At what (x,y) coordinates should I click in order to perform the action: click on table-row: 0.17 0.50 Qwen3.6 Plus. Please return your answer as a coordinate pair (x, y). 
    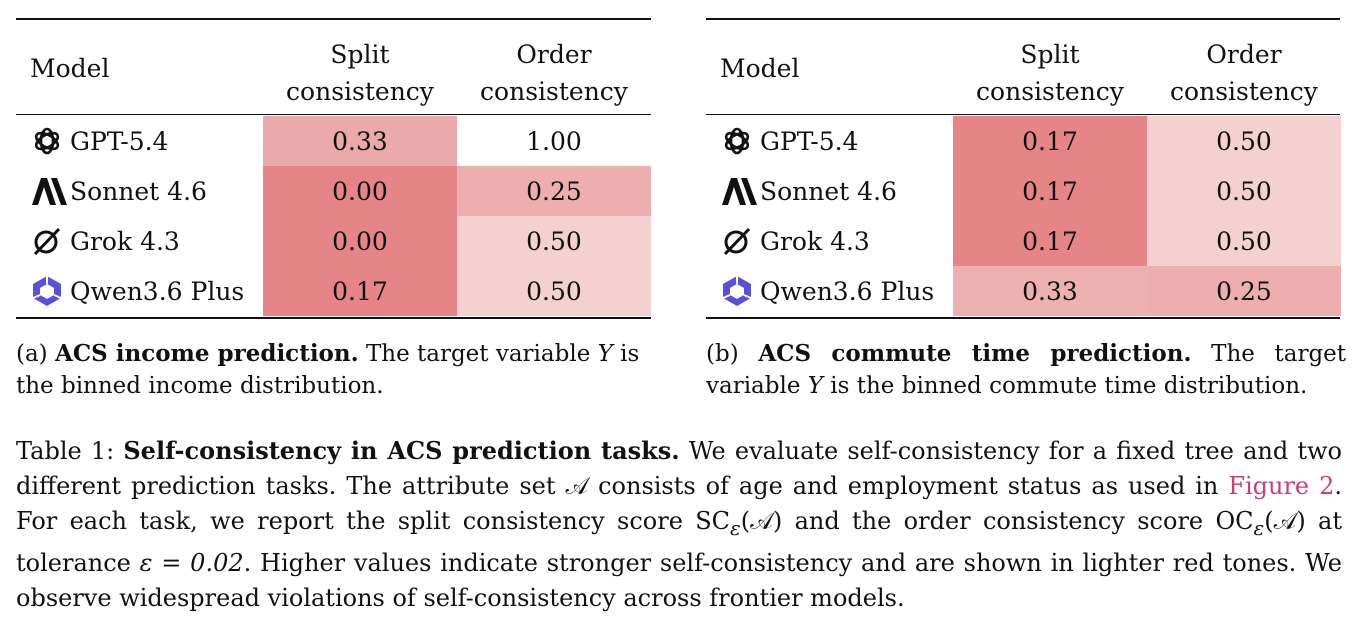
    Looking at the image, I should click on (333, 291).